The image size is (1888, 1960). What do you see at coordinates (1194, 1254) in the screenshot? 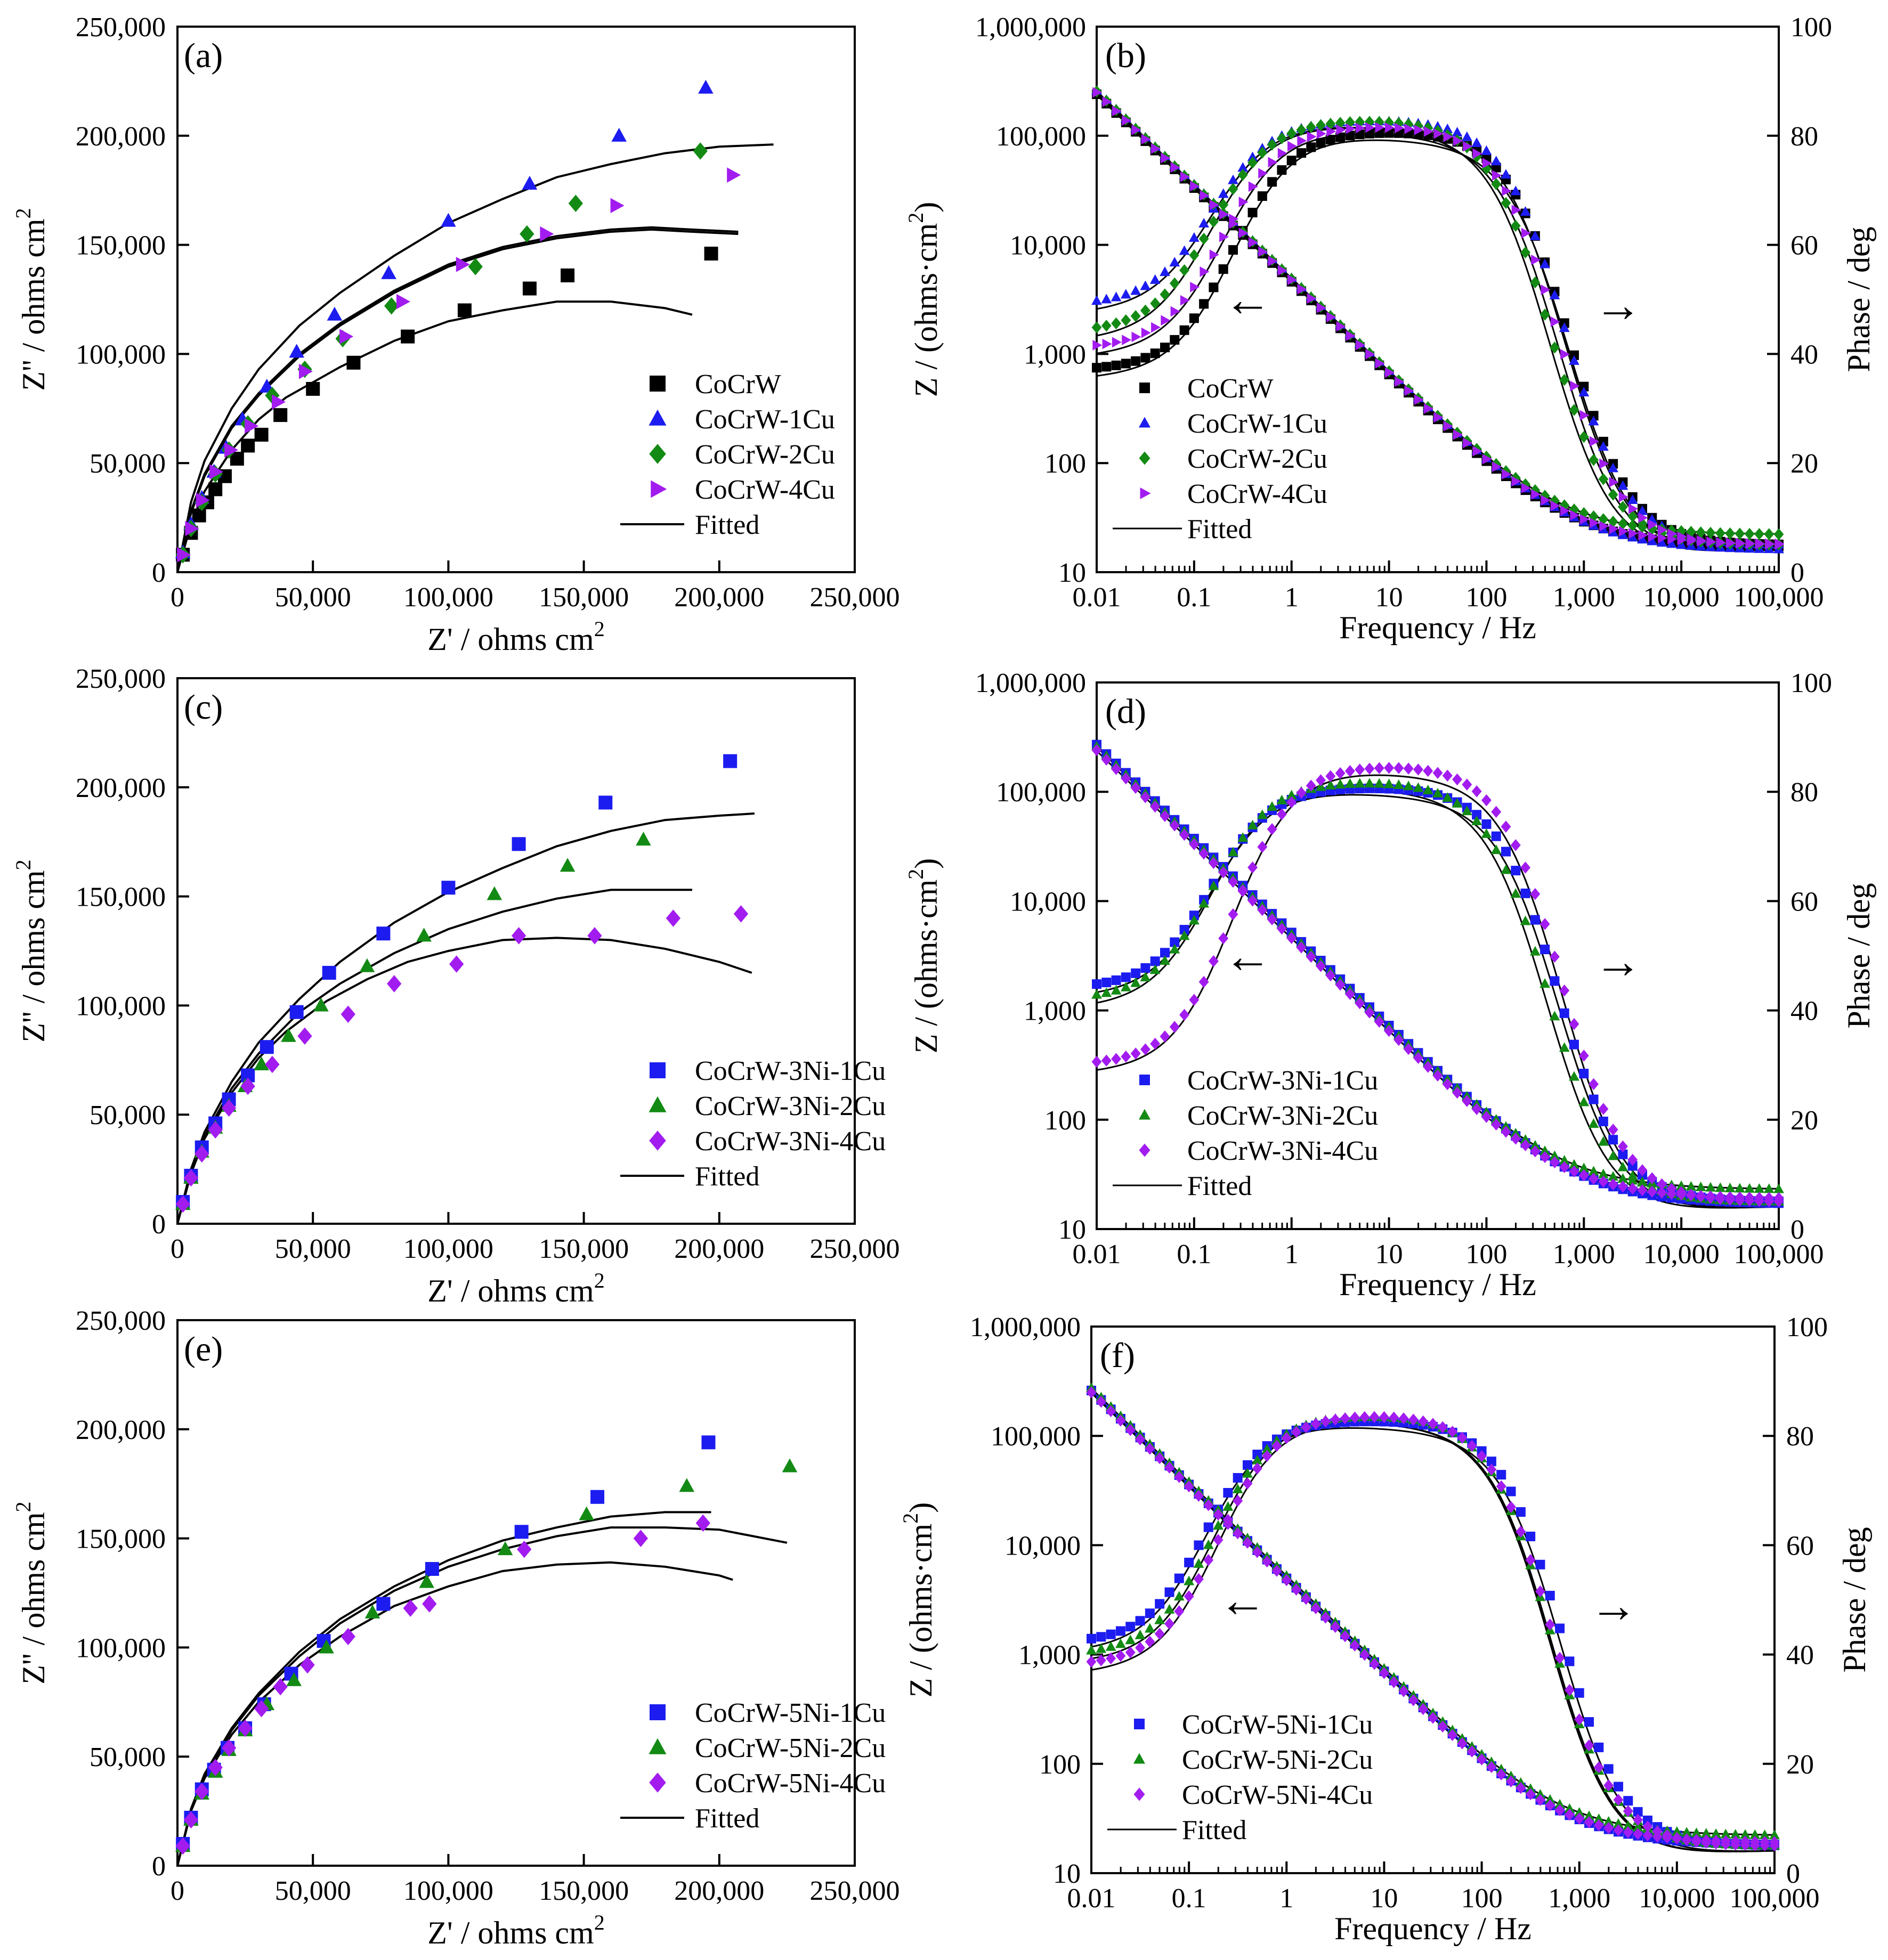
I see `x-tick-label: 0.1` at bounding box center [1194, 1254].